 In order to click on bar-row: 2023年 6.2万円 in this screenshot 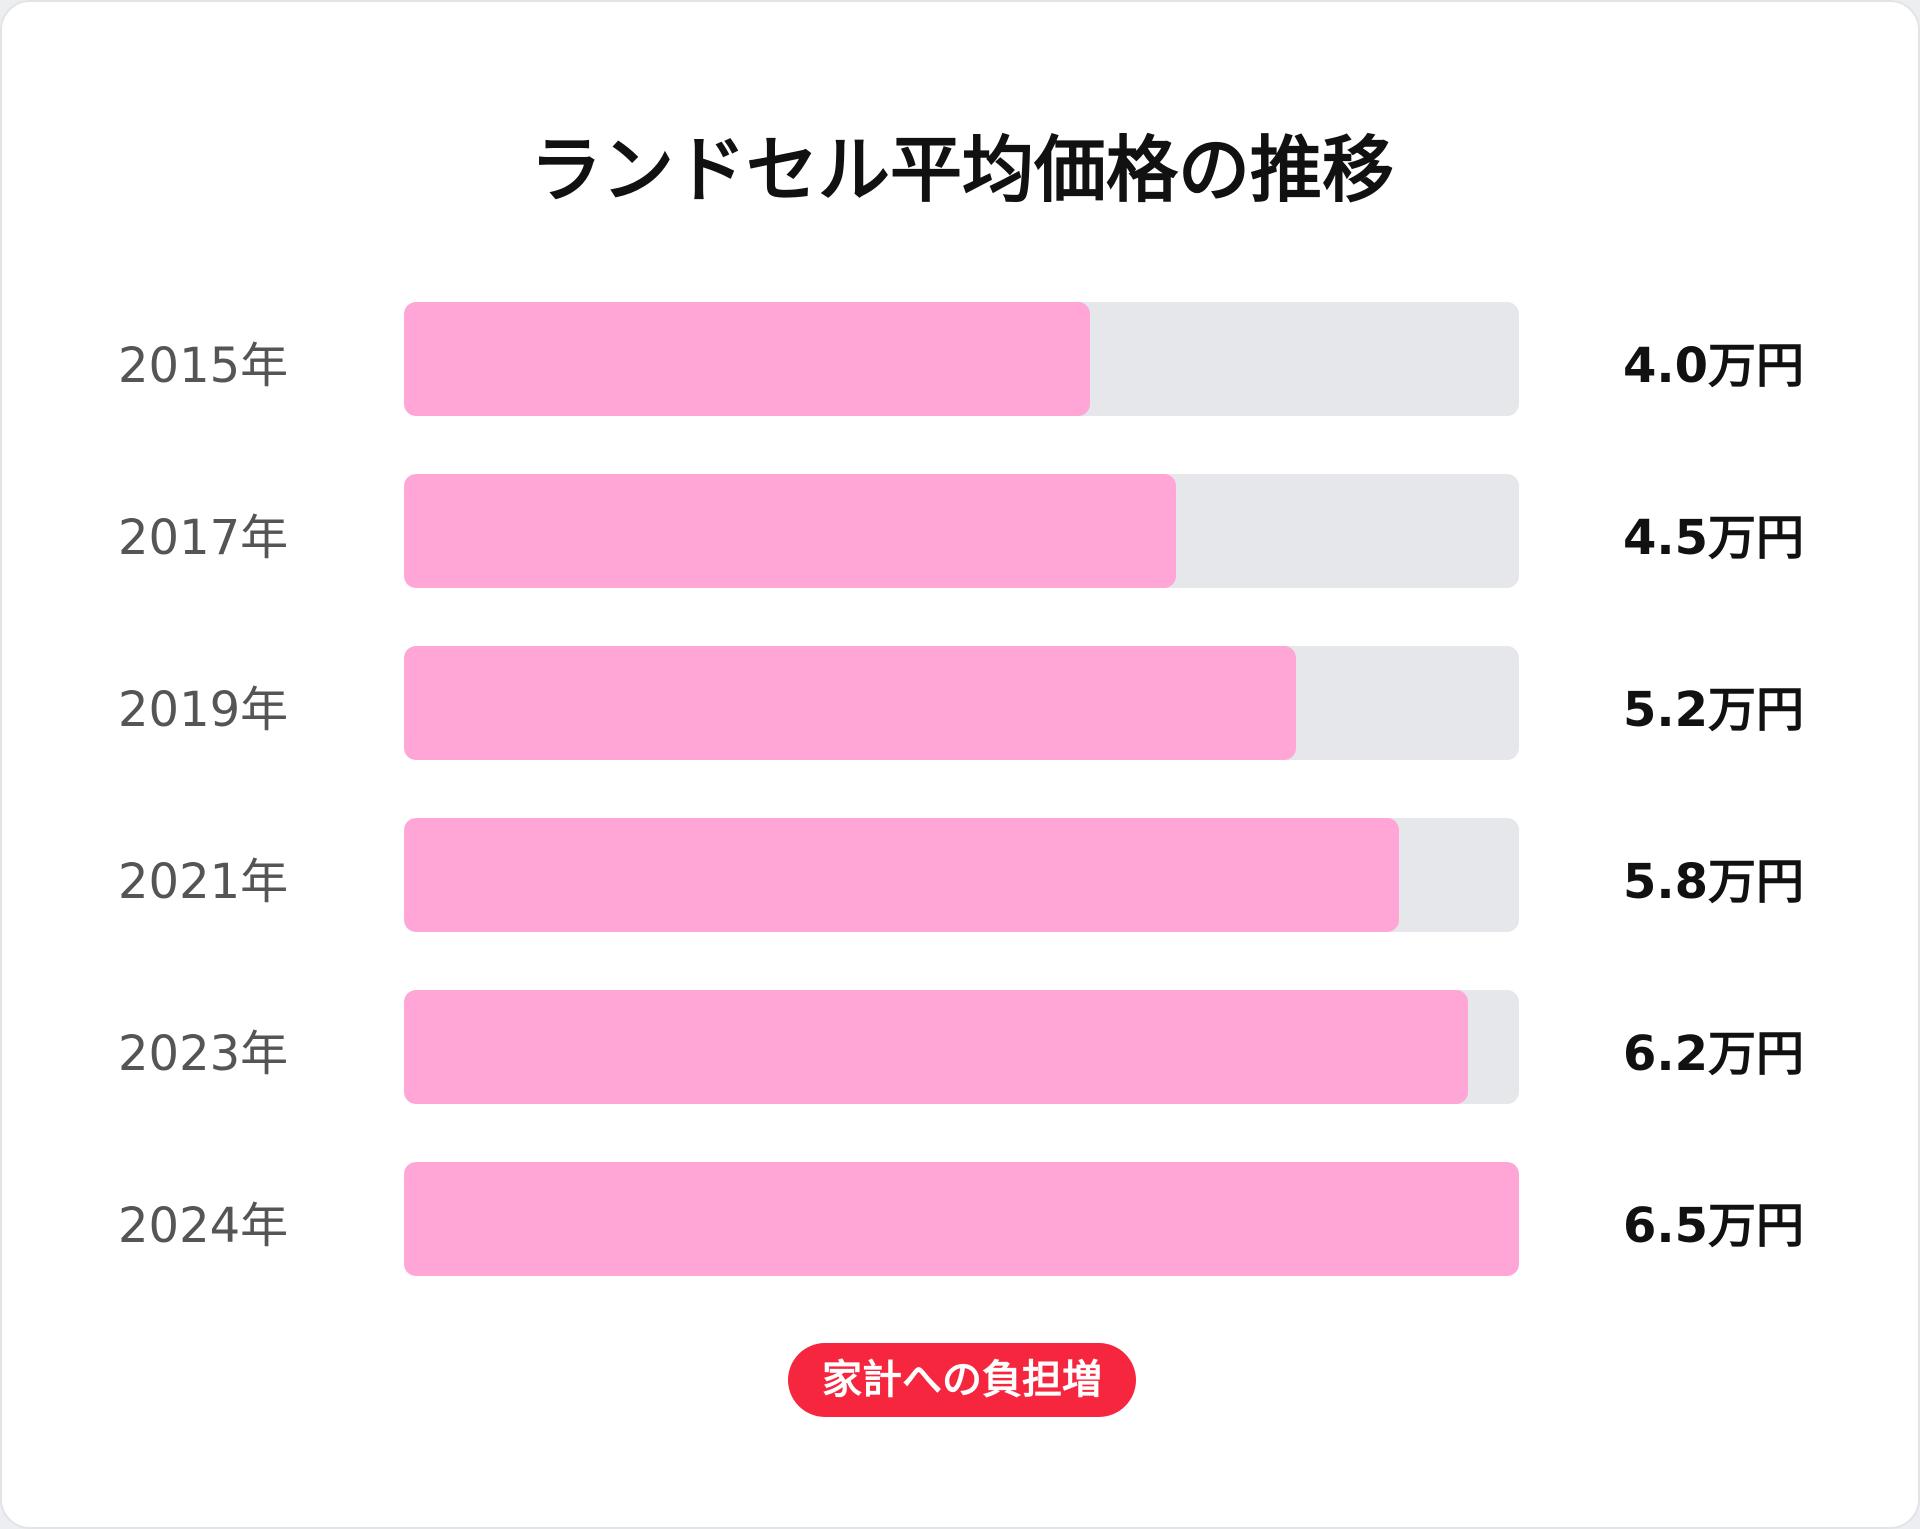, I will do `click(961, 1047)`.